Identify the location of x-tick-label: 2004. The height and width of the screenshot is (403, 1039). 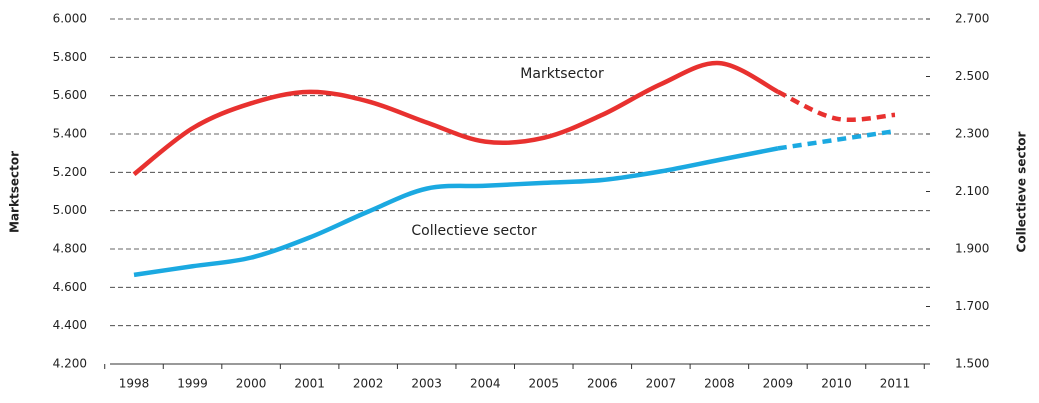
(485, 384).